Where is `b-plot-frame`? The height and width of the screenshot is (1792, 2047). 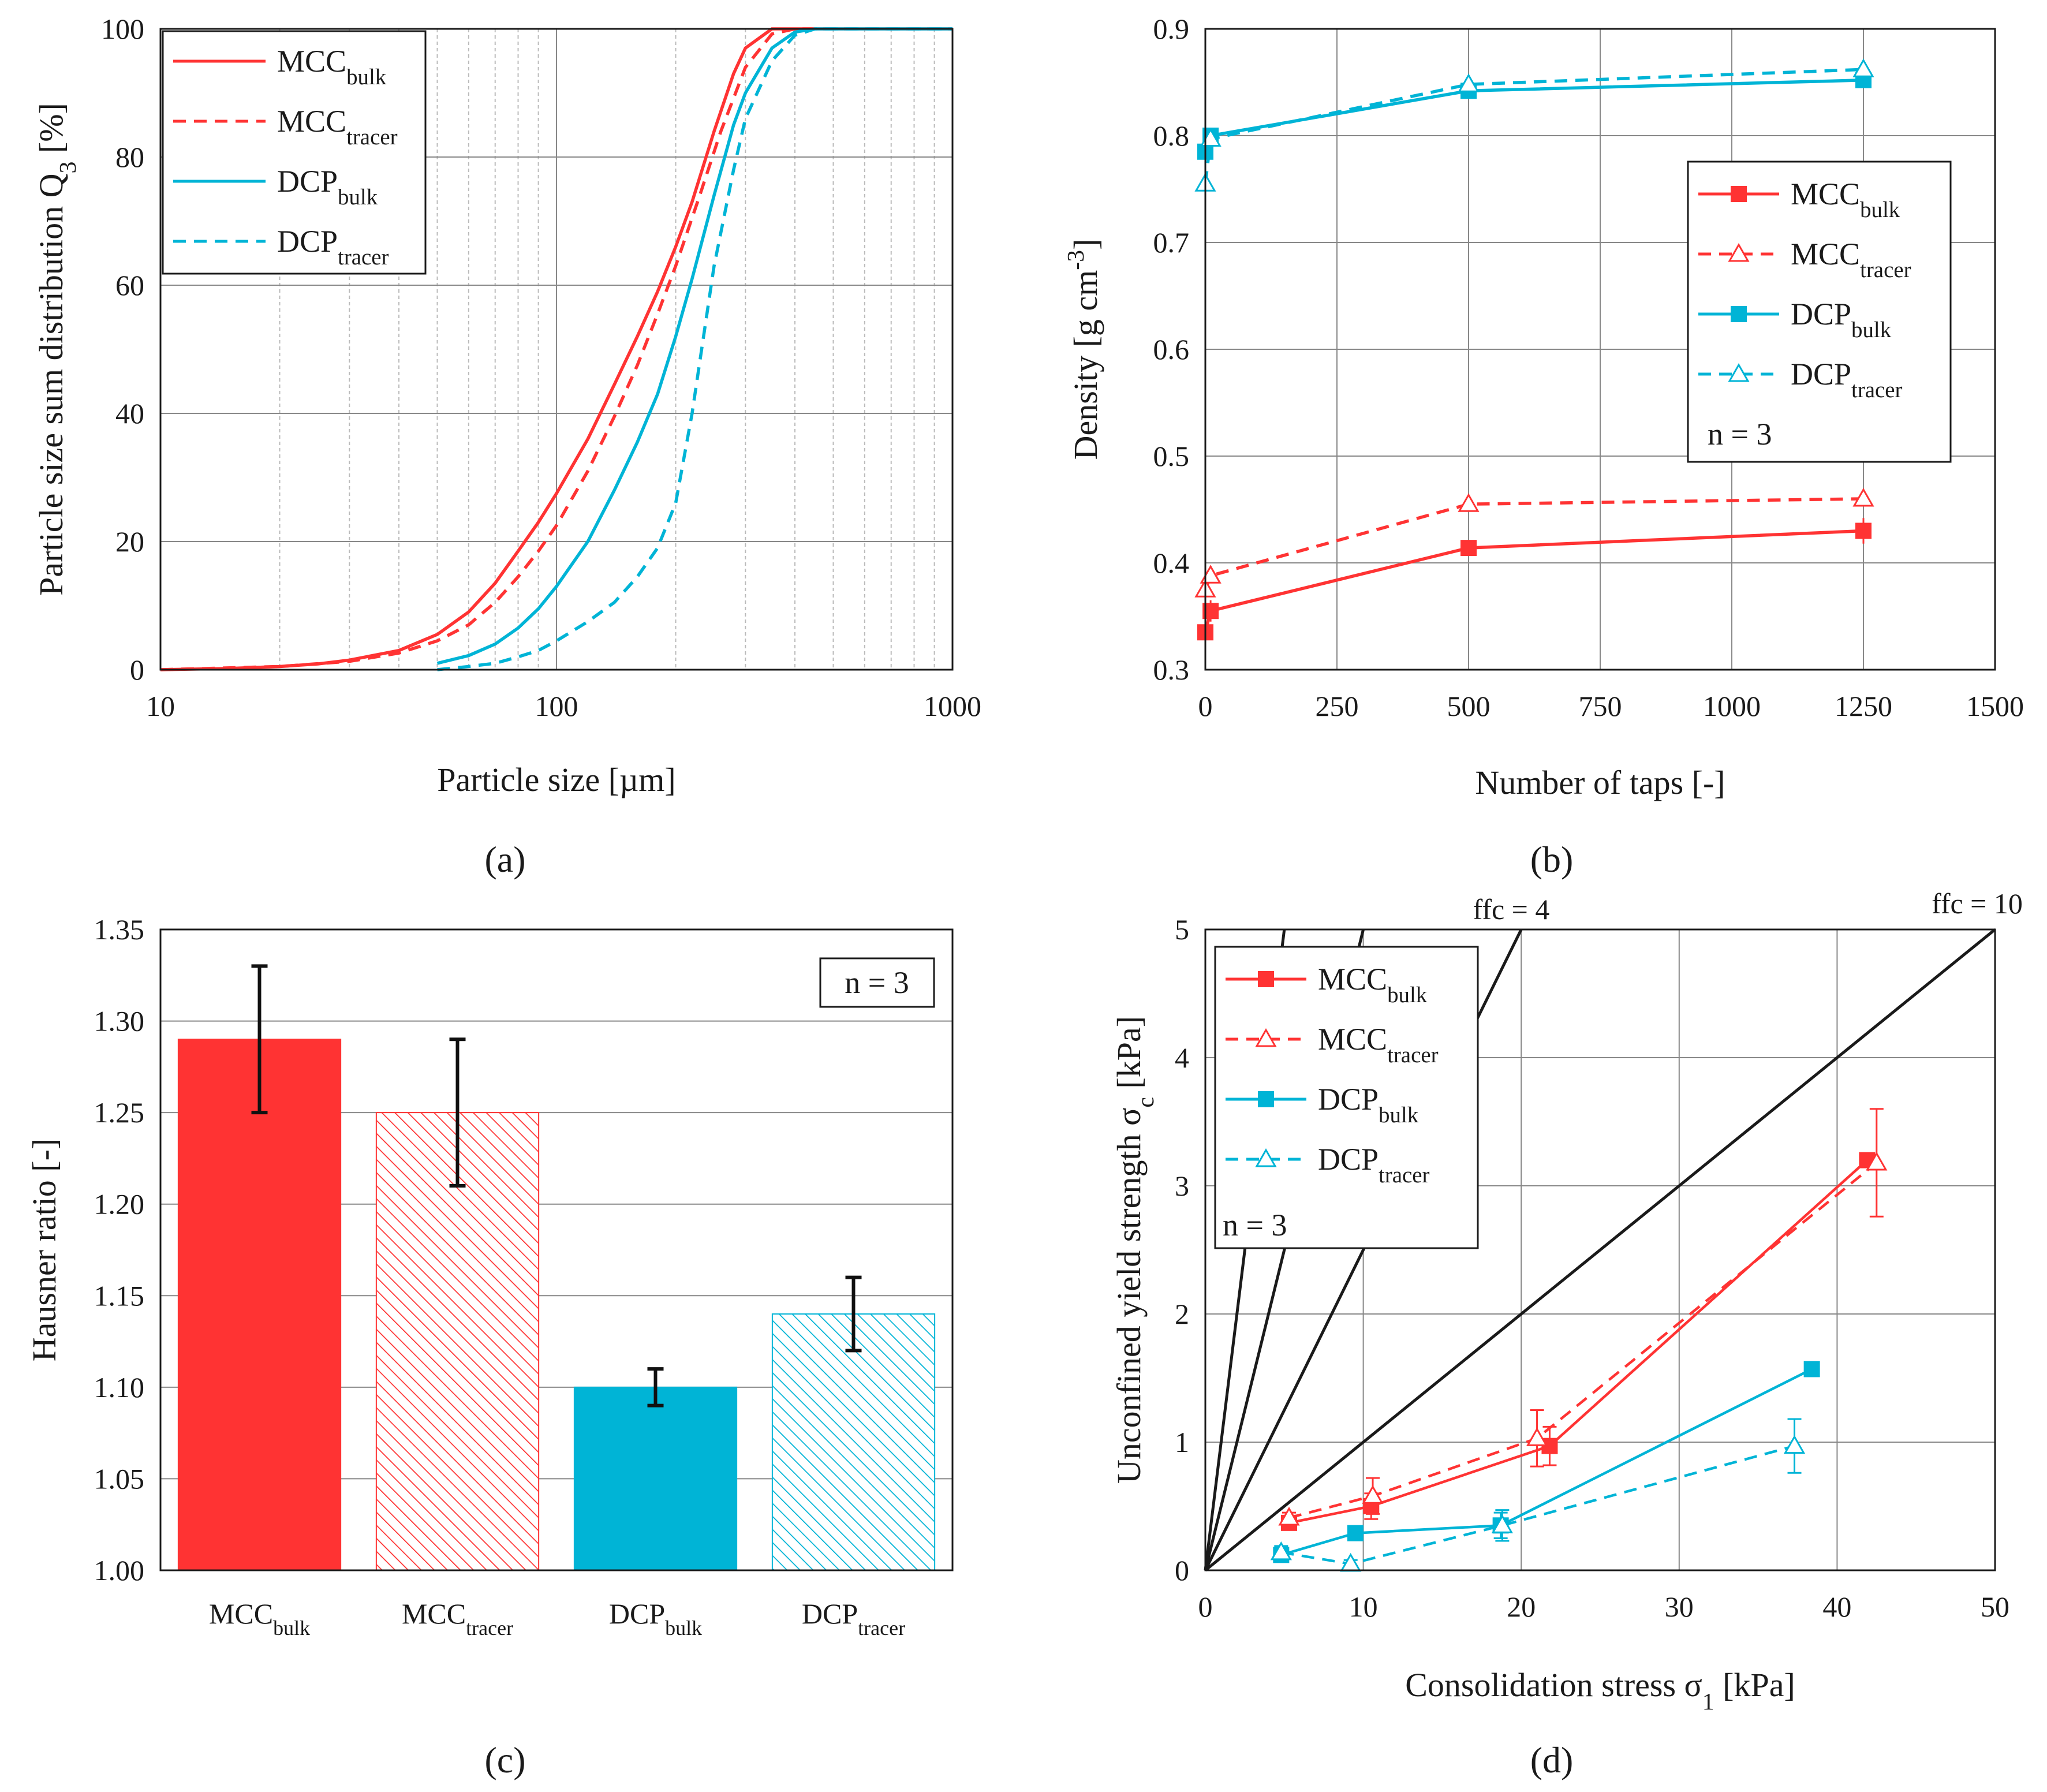 b-plot-frame is located at coordinates (1600, 349).